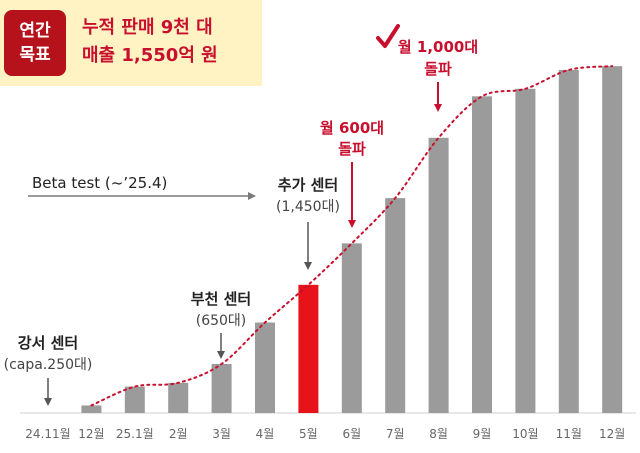 This screenshot has height=453, width=640. What do you see at coordinates (150, 42) in the screenshot?
I see `goal-text: 누적 판매 9천 대 매출 1,550억 원` at bounding box center [150, 42].